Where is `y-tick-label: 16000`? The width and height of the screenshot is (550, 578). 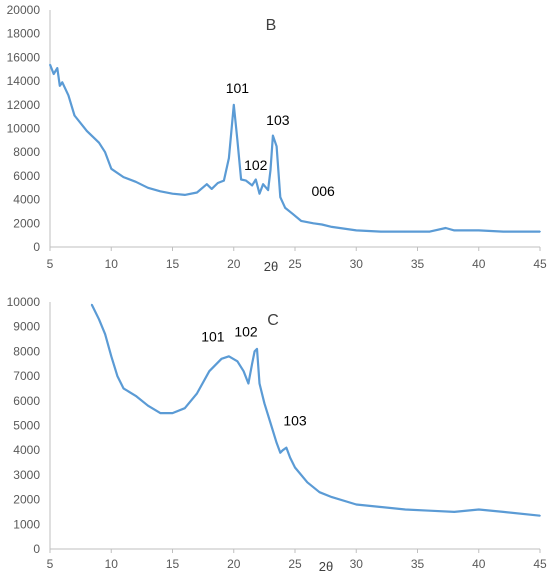 y-tick-label: 16000 is located at coordinates (24, 57).